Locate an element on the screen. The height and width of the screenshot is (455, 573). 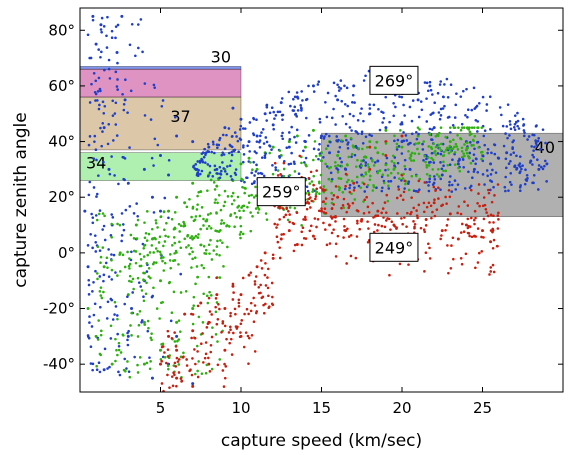
y-tick-label: 60° is located at coordinates (61, 86).